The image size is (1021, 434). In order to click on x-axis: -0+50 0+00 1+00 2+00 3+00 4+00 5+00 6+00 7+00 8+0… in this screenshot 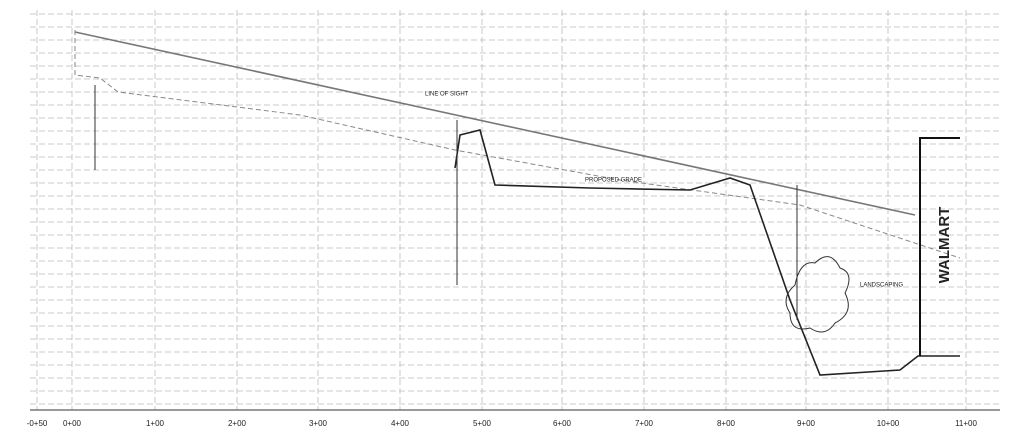, I will do `click(502, 423)`.